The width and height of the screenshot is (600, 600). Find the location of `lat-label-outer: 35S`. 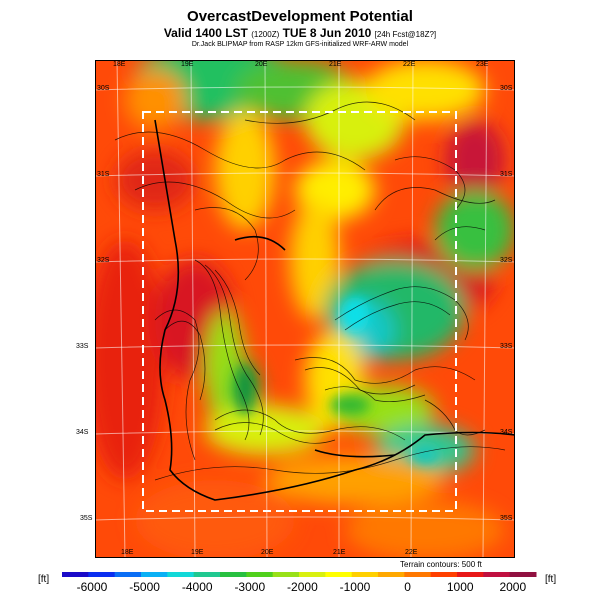

lat-label-outer: 35S is located at coordinates (86, 518).